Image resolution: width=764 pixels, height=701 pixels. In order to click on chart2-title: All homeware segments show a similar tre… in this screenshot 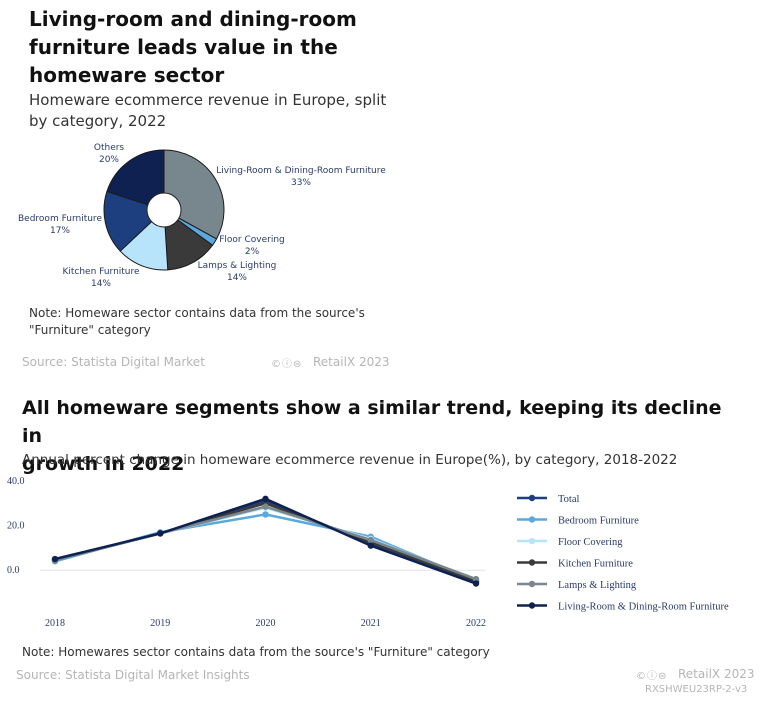, I will do `click(382, 436)`.